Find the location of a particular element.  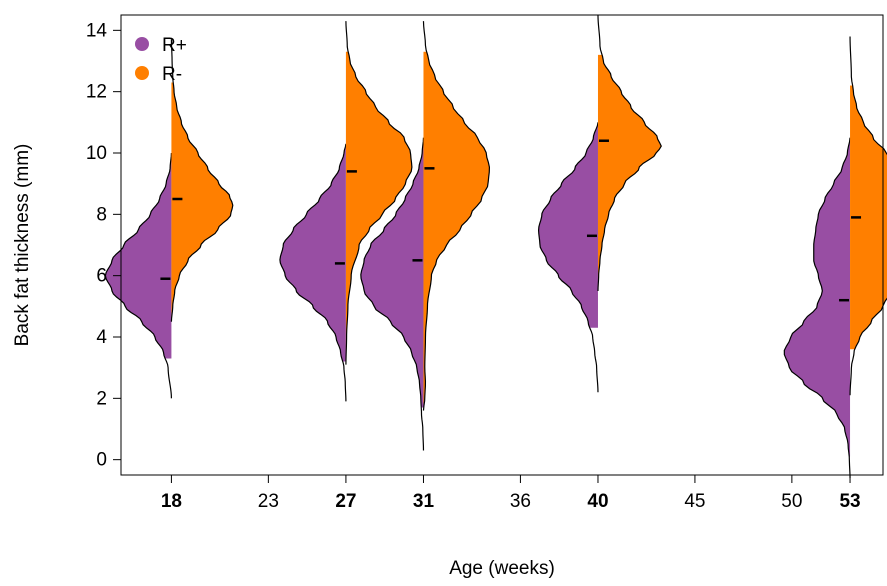

legend-label-1: R- is located at coordinates (172, 74).